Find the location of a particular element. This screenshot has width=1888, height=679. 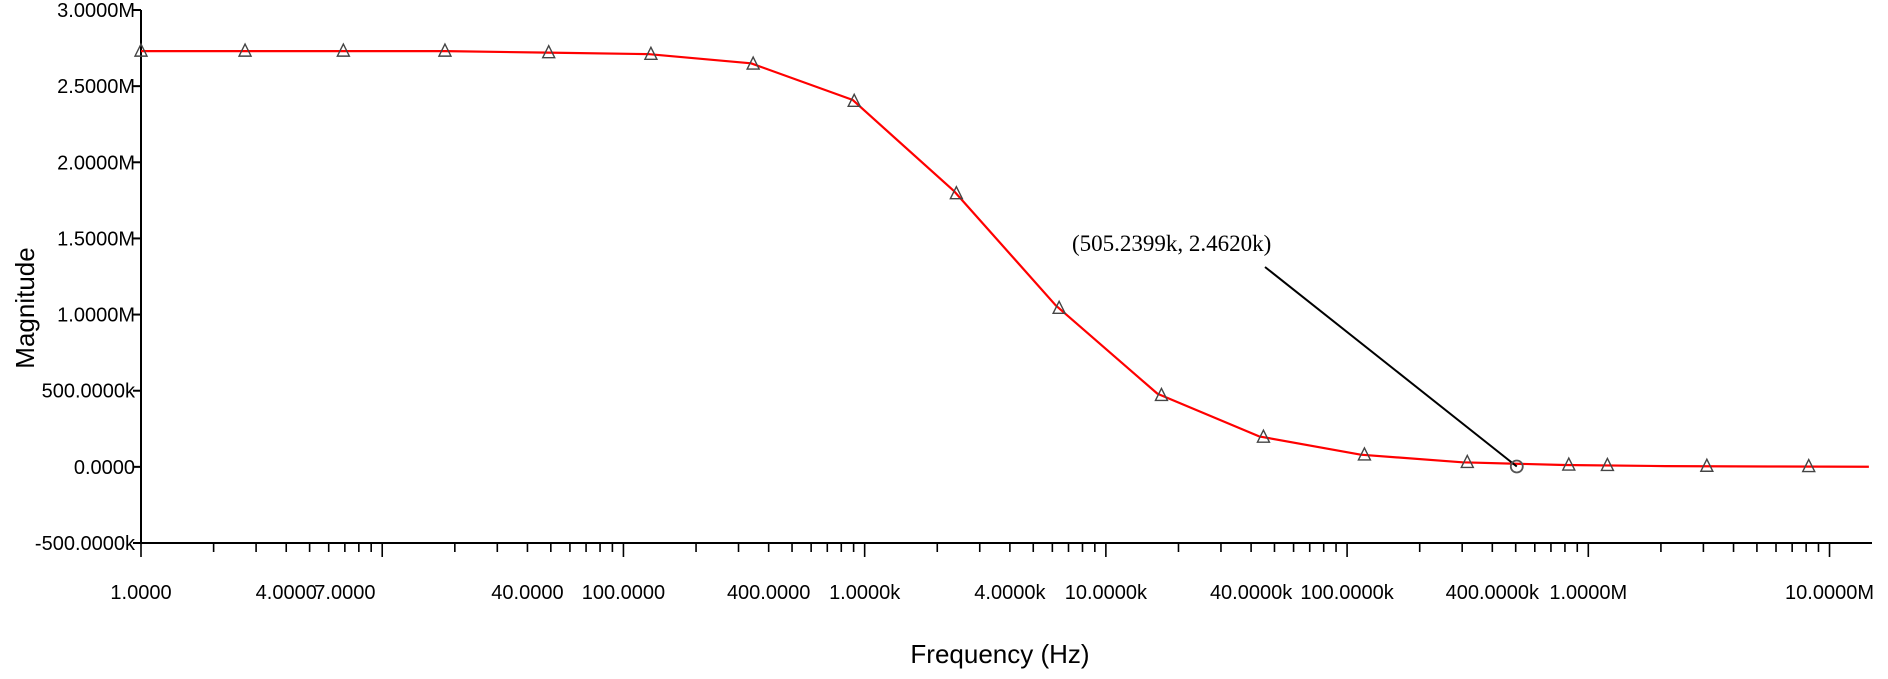

y-tick-label: 3.0000M is located at coordinates (96, 11).